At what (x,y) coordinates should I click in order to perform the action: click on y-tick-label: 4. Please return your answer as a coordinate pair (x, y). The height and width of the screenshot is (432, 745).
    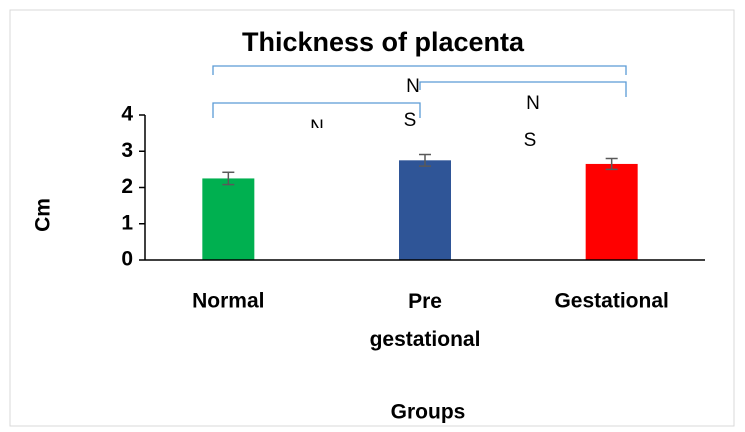
    Looking at the image, I should click on (127, 114).